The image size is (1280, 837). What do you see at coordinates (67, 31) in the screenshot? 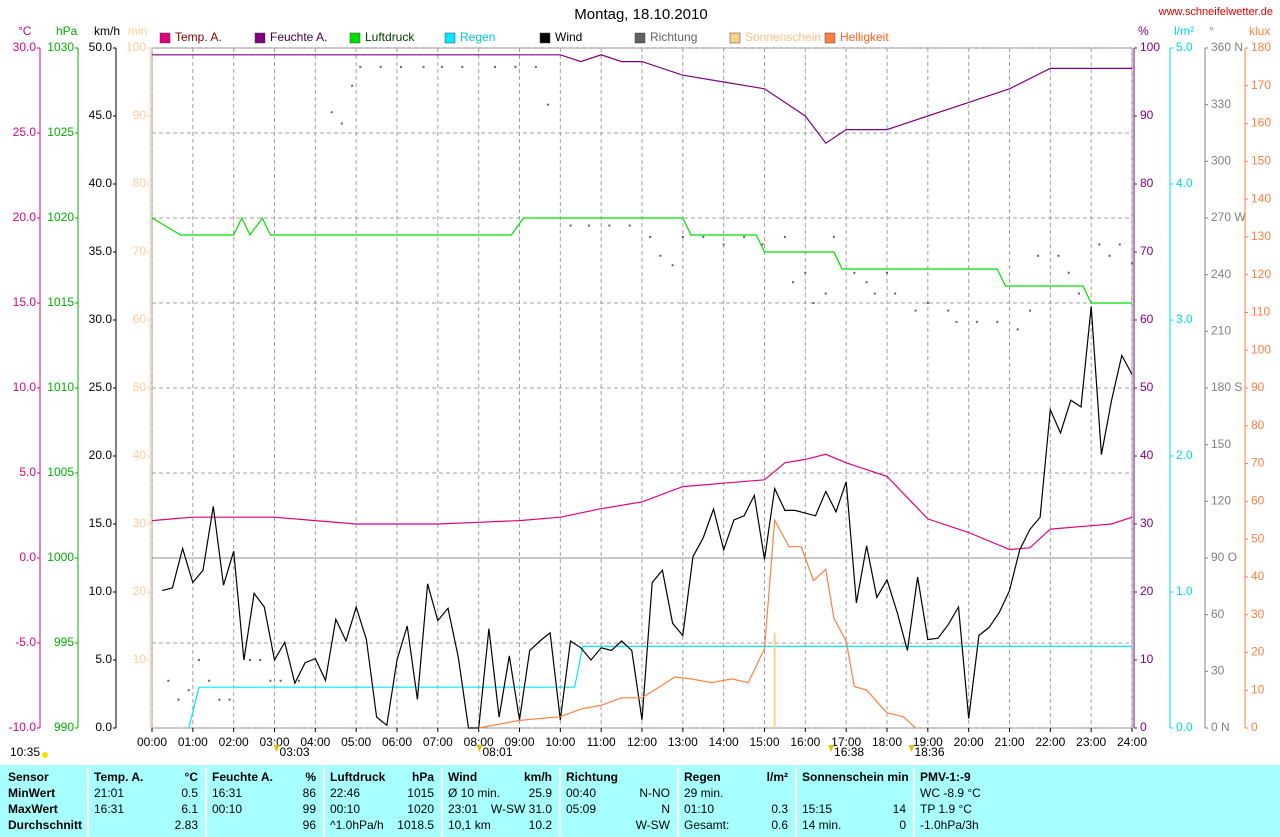
I see `axis-unit: hPa` at bounding box center [67, 31].